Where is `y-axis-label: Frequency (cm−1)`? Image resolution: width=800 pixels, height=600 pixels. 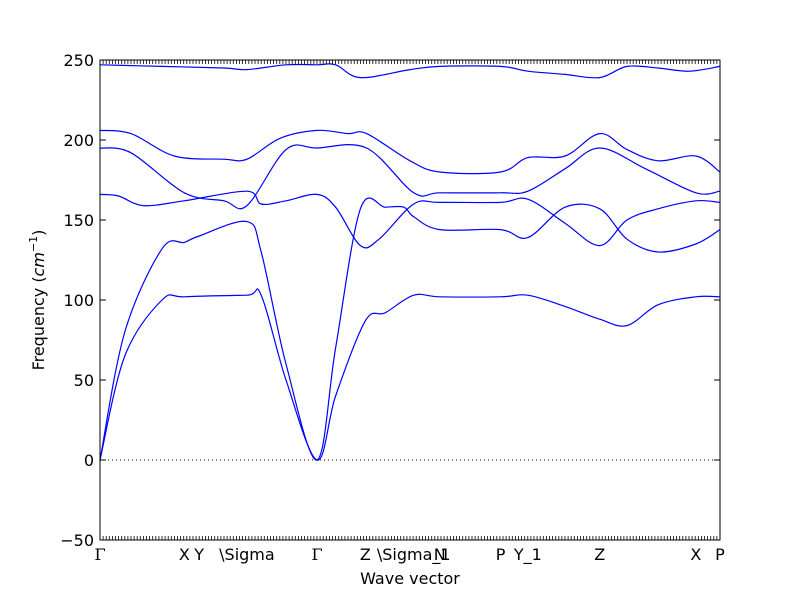
y-axis-label: Frequency (cm−1) is located at coordinates (37, 300).